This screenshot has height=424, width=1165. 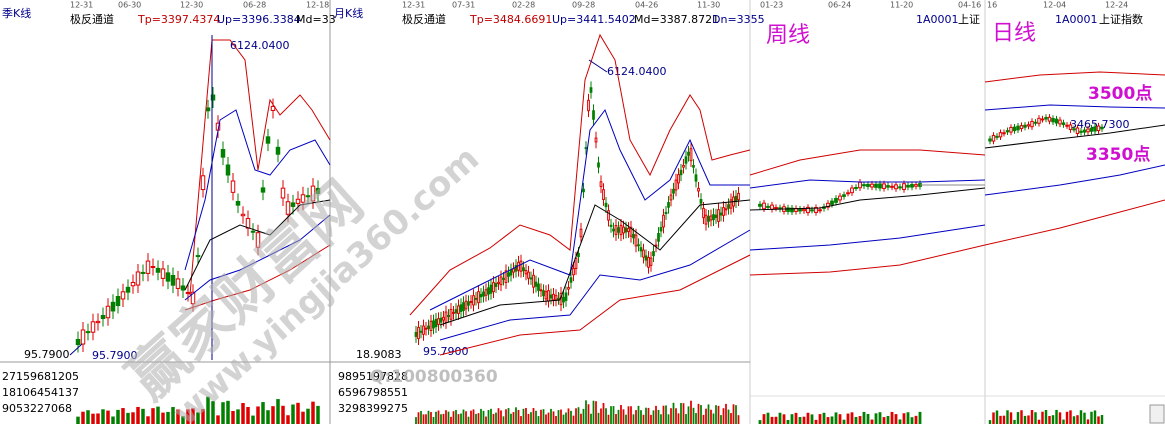 I want to click on date: 06-24, so click(x=839, y=5).